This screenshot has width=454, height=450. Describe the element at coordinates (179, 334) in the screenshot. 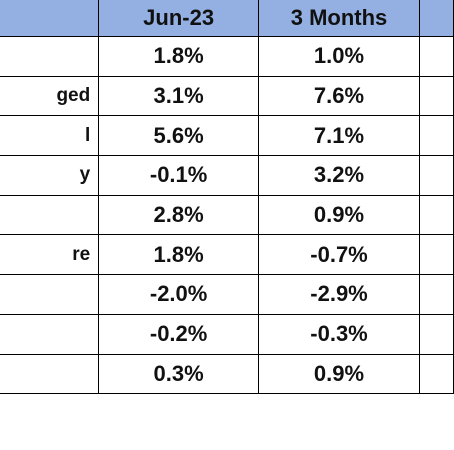

I see `jun23-value-cell: -0.2%` at that location.